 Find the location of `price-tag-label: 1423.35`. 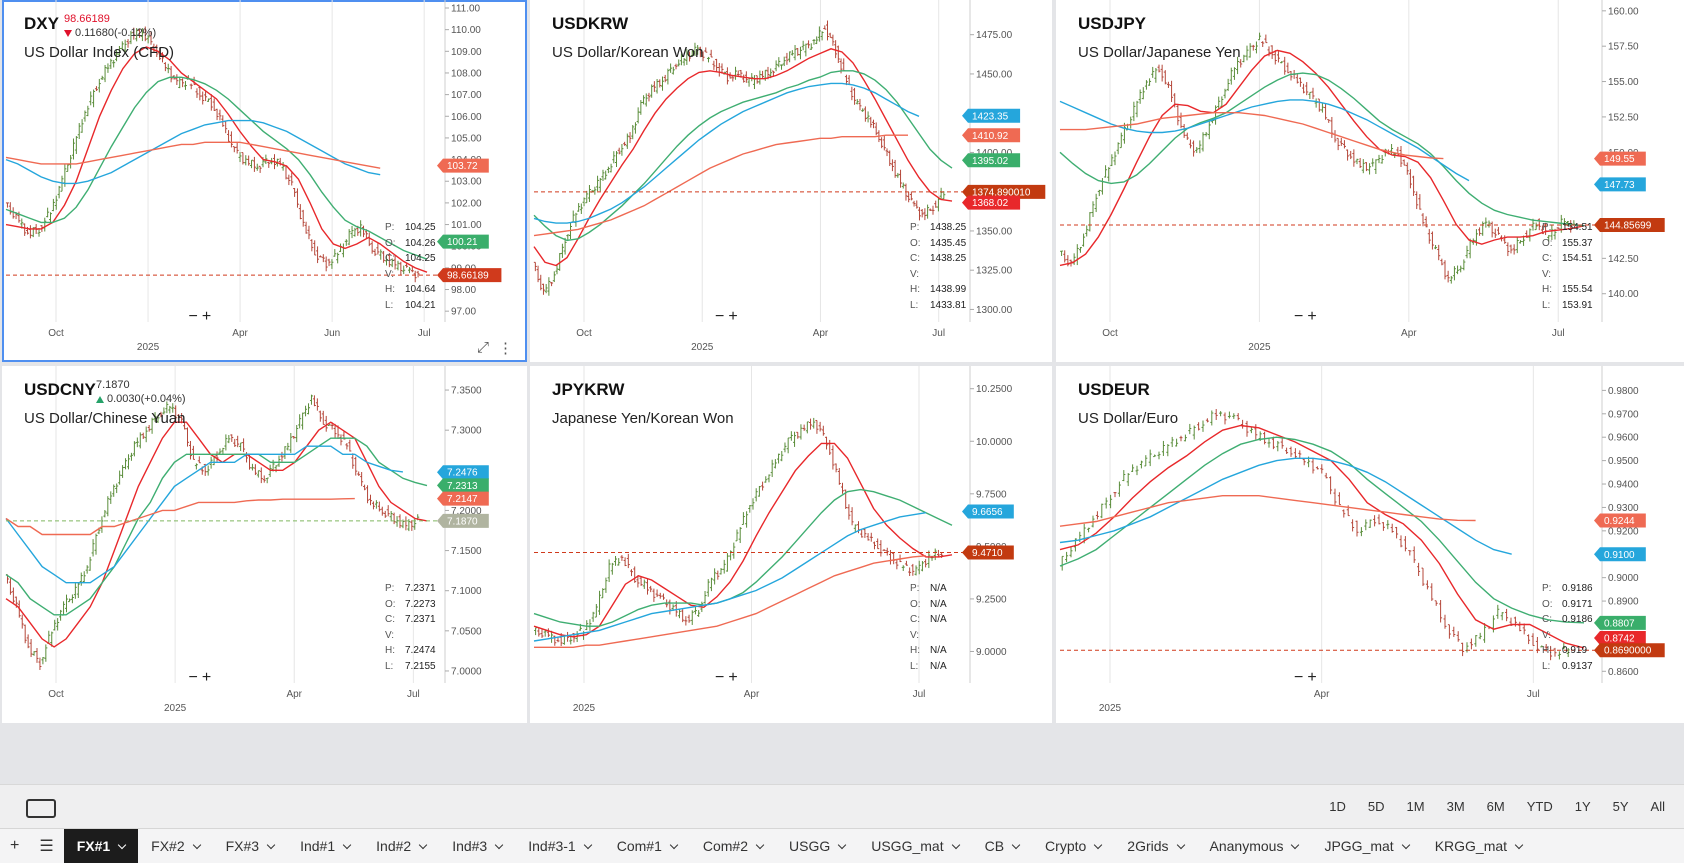

price-tag-label: 1423.35 is located at coordinates (990, 116).